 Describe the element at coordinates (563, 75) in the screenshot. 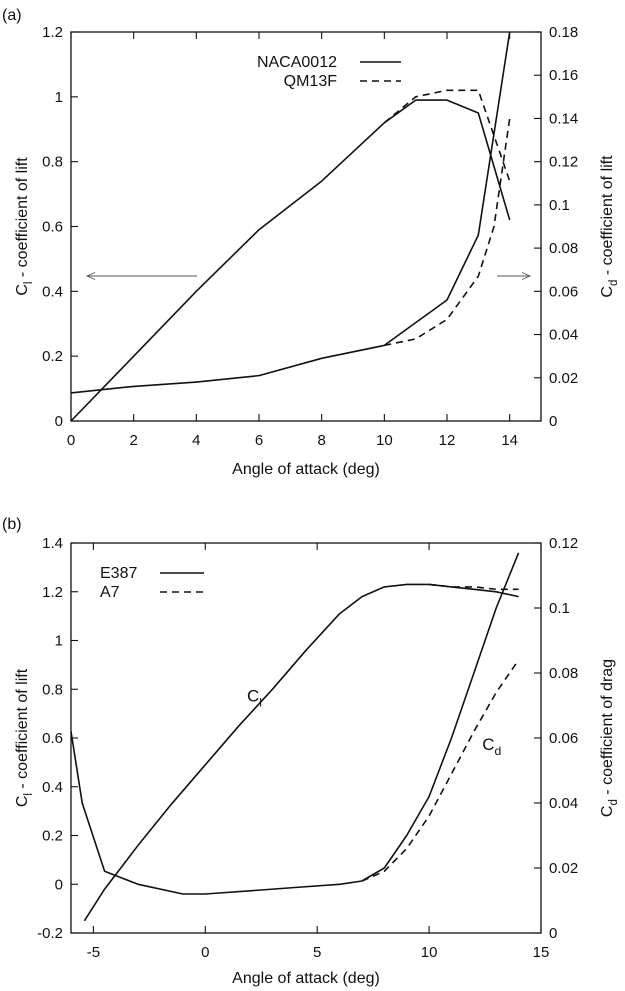

I see `y-right-tick-label: 0.16` at that location.